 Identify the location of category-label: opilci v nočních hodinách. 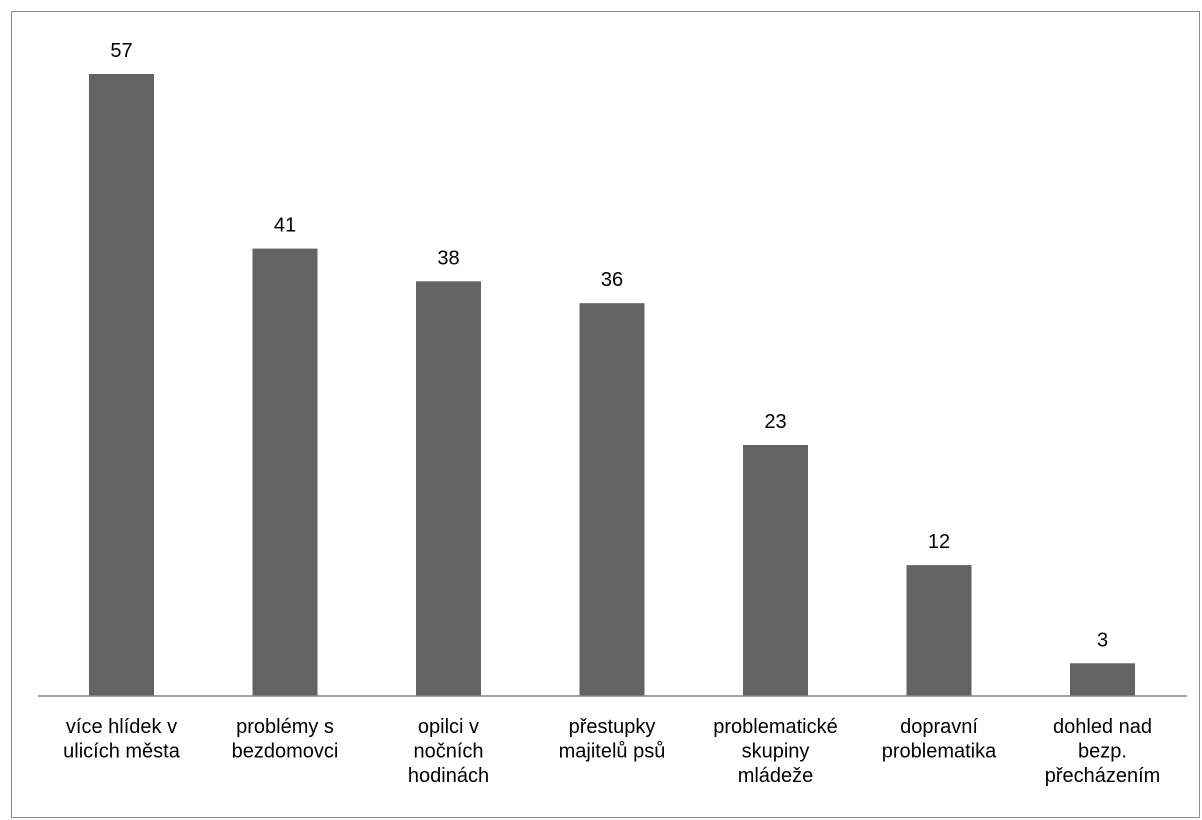
(448, 751).